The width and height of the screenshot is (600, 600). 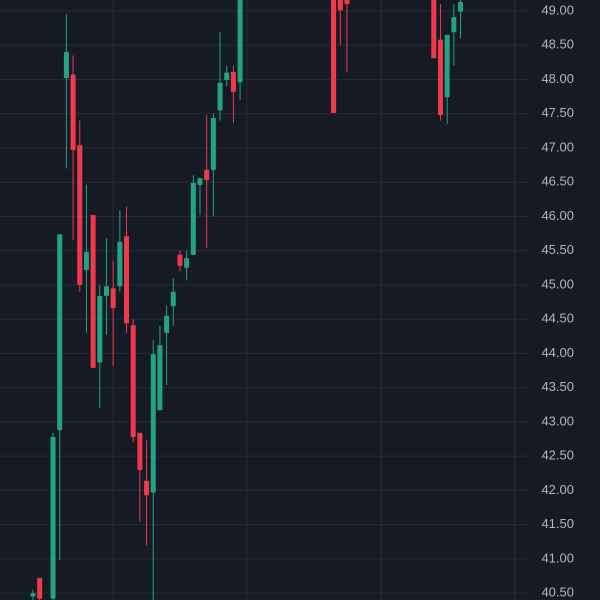 I want to click on y-tick-label: 44.50, so click(x=557, y=318).